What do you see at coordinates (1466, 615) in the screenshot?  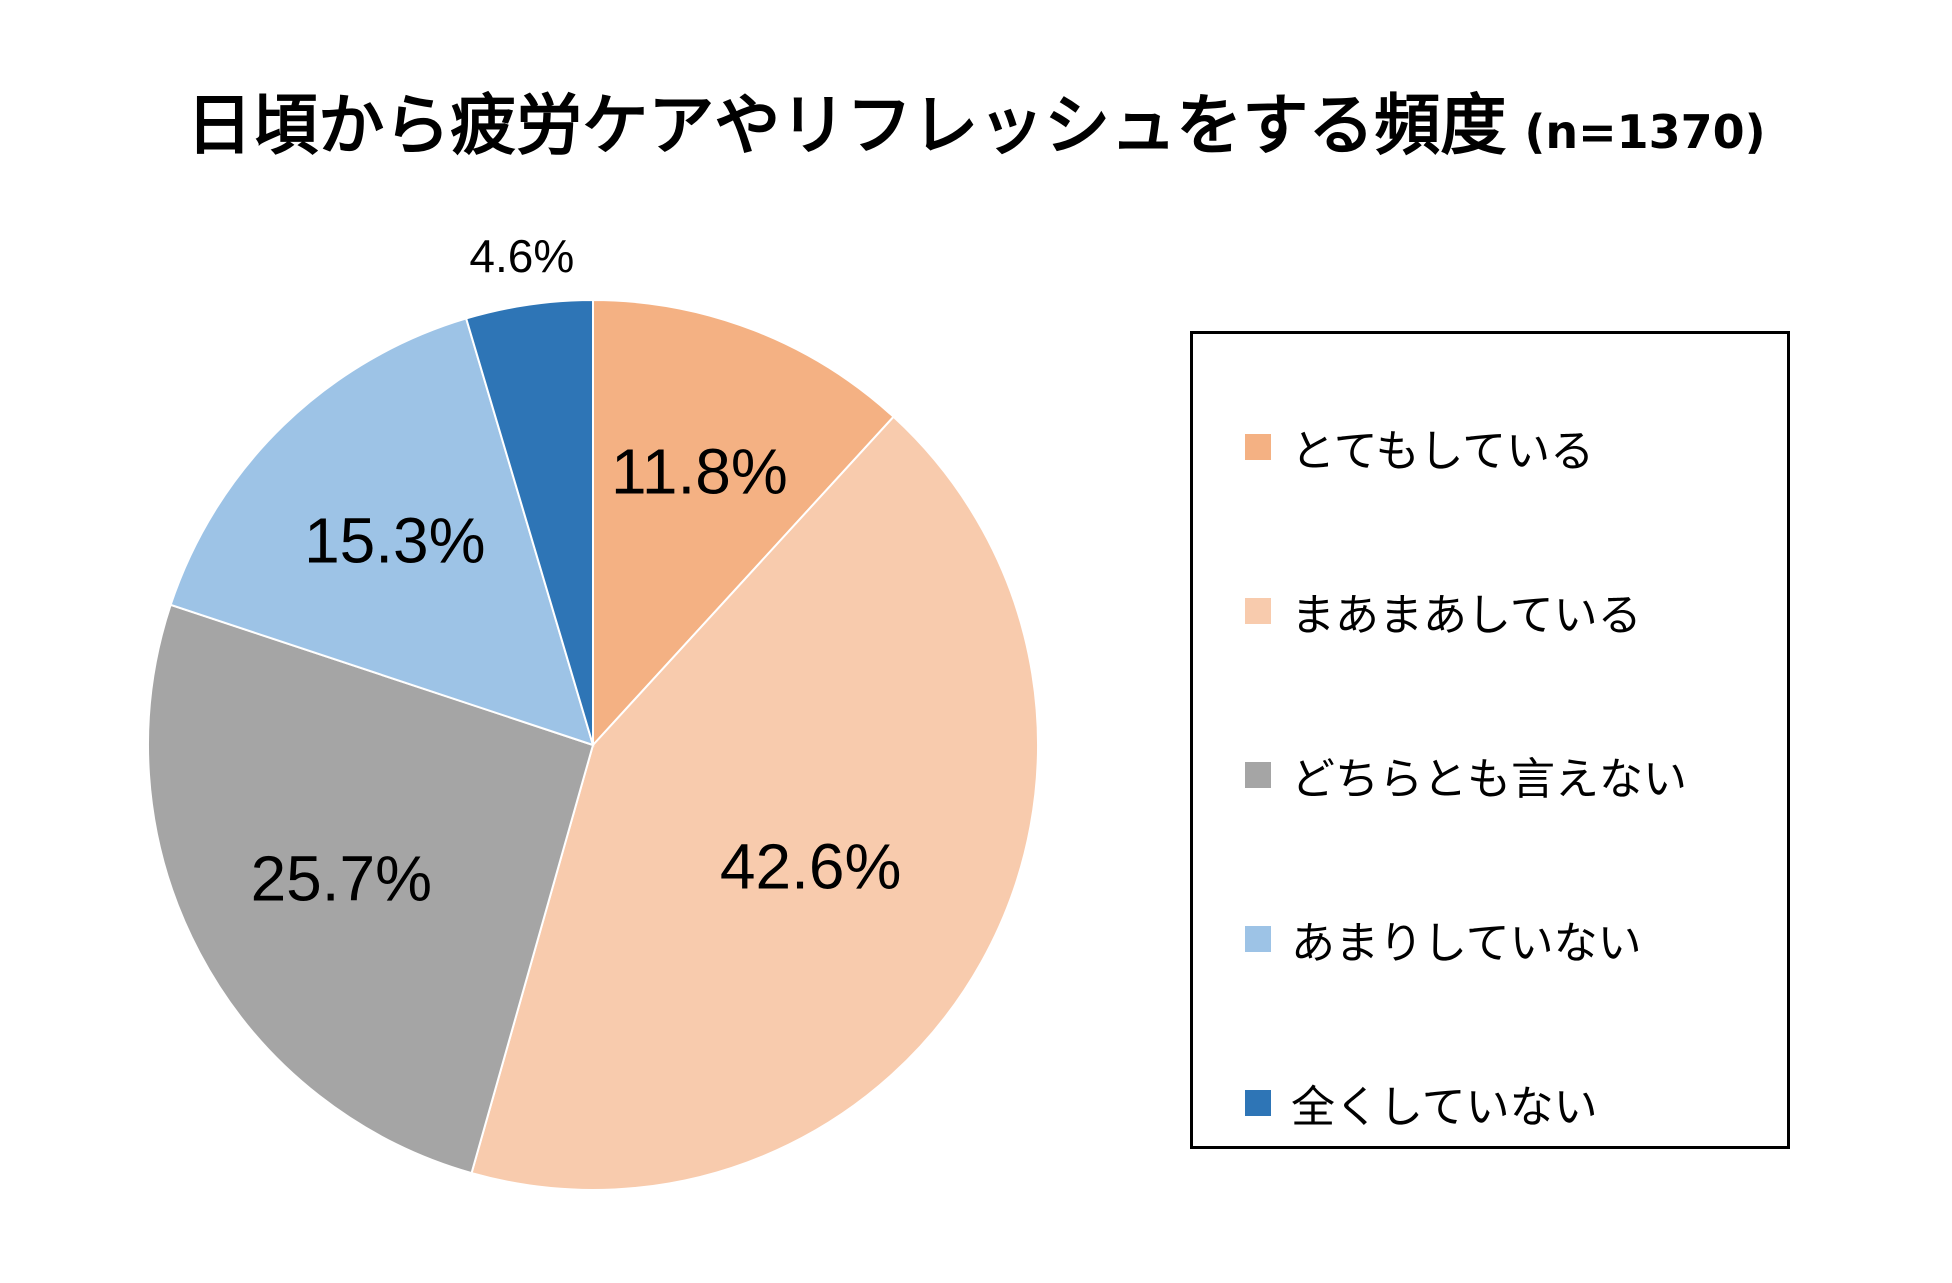 I see `legend-label-1: まあまあしている` at bounding box center [1466, 615].